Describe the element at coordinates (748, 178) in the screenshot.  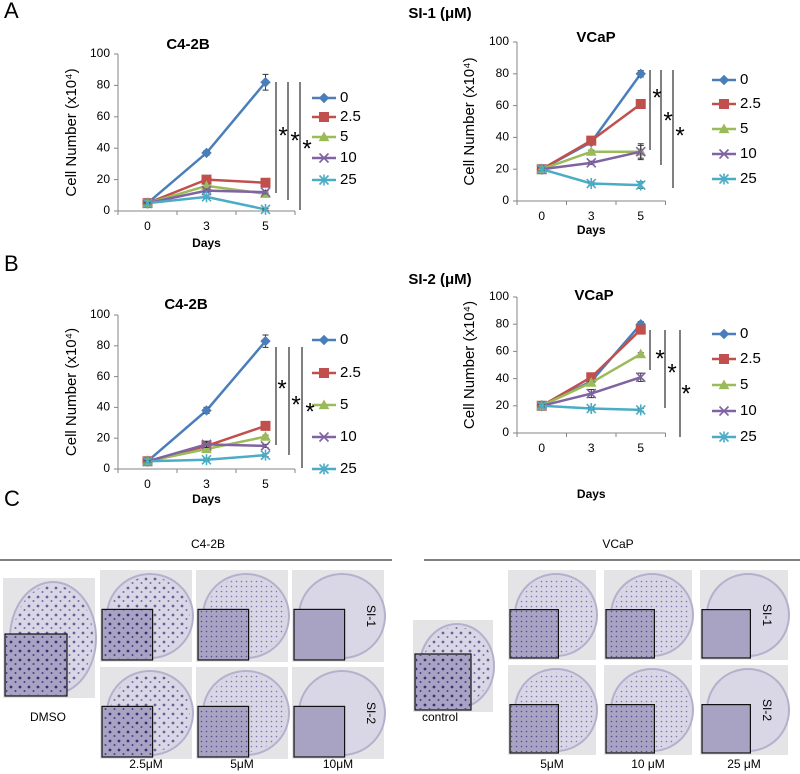
I see `legend-label: 25` at that location.